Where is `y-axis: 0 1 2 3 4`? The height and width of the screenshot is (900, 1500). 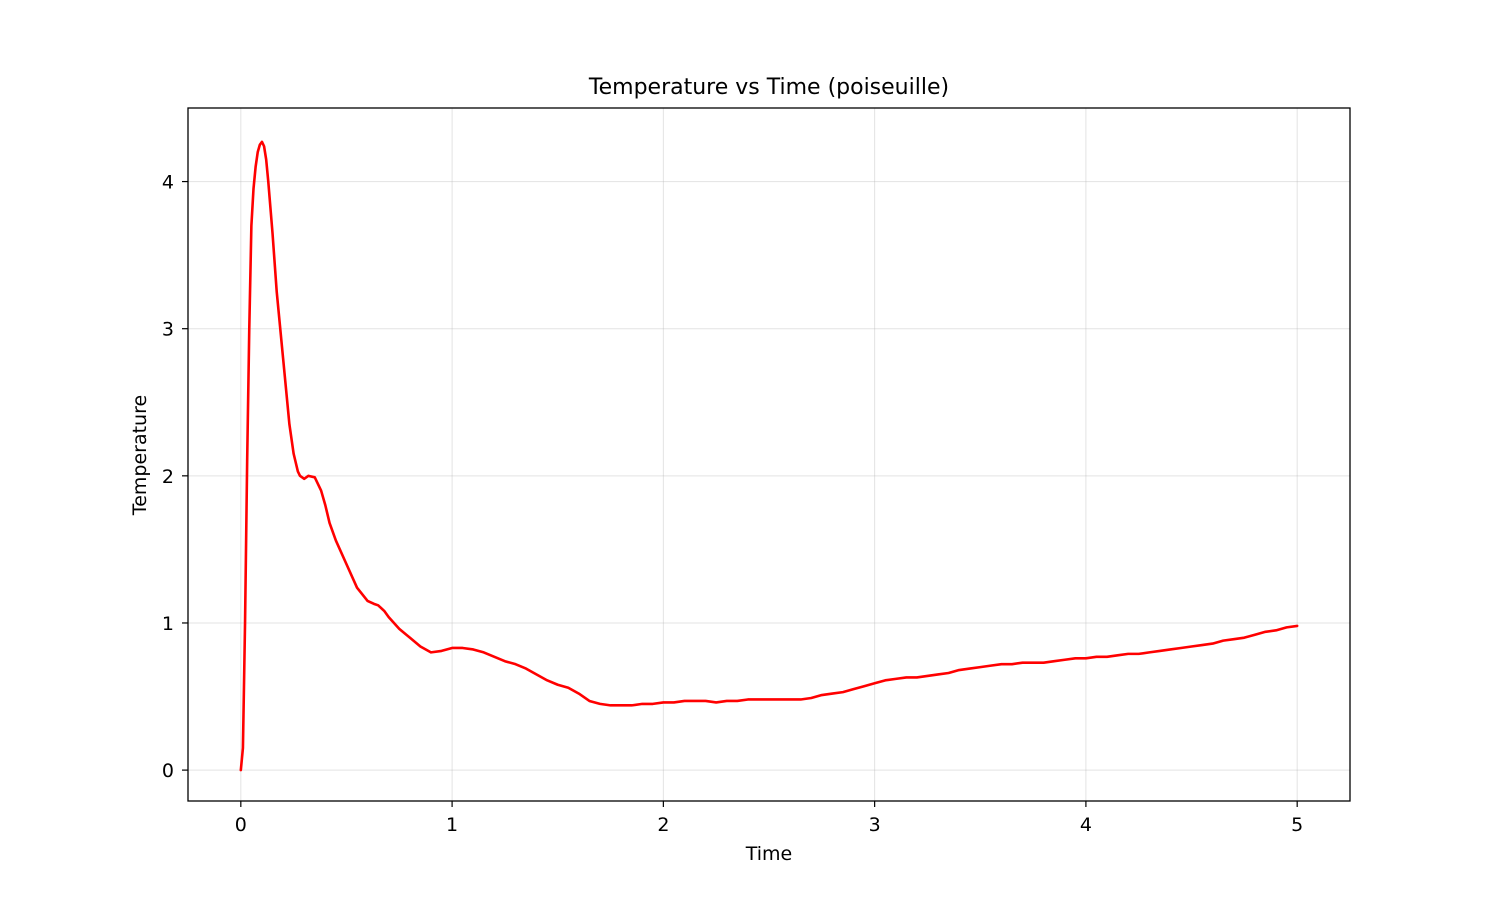 y-axis: 0 1 2 3 4 is located at coordinates (175, 477).